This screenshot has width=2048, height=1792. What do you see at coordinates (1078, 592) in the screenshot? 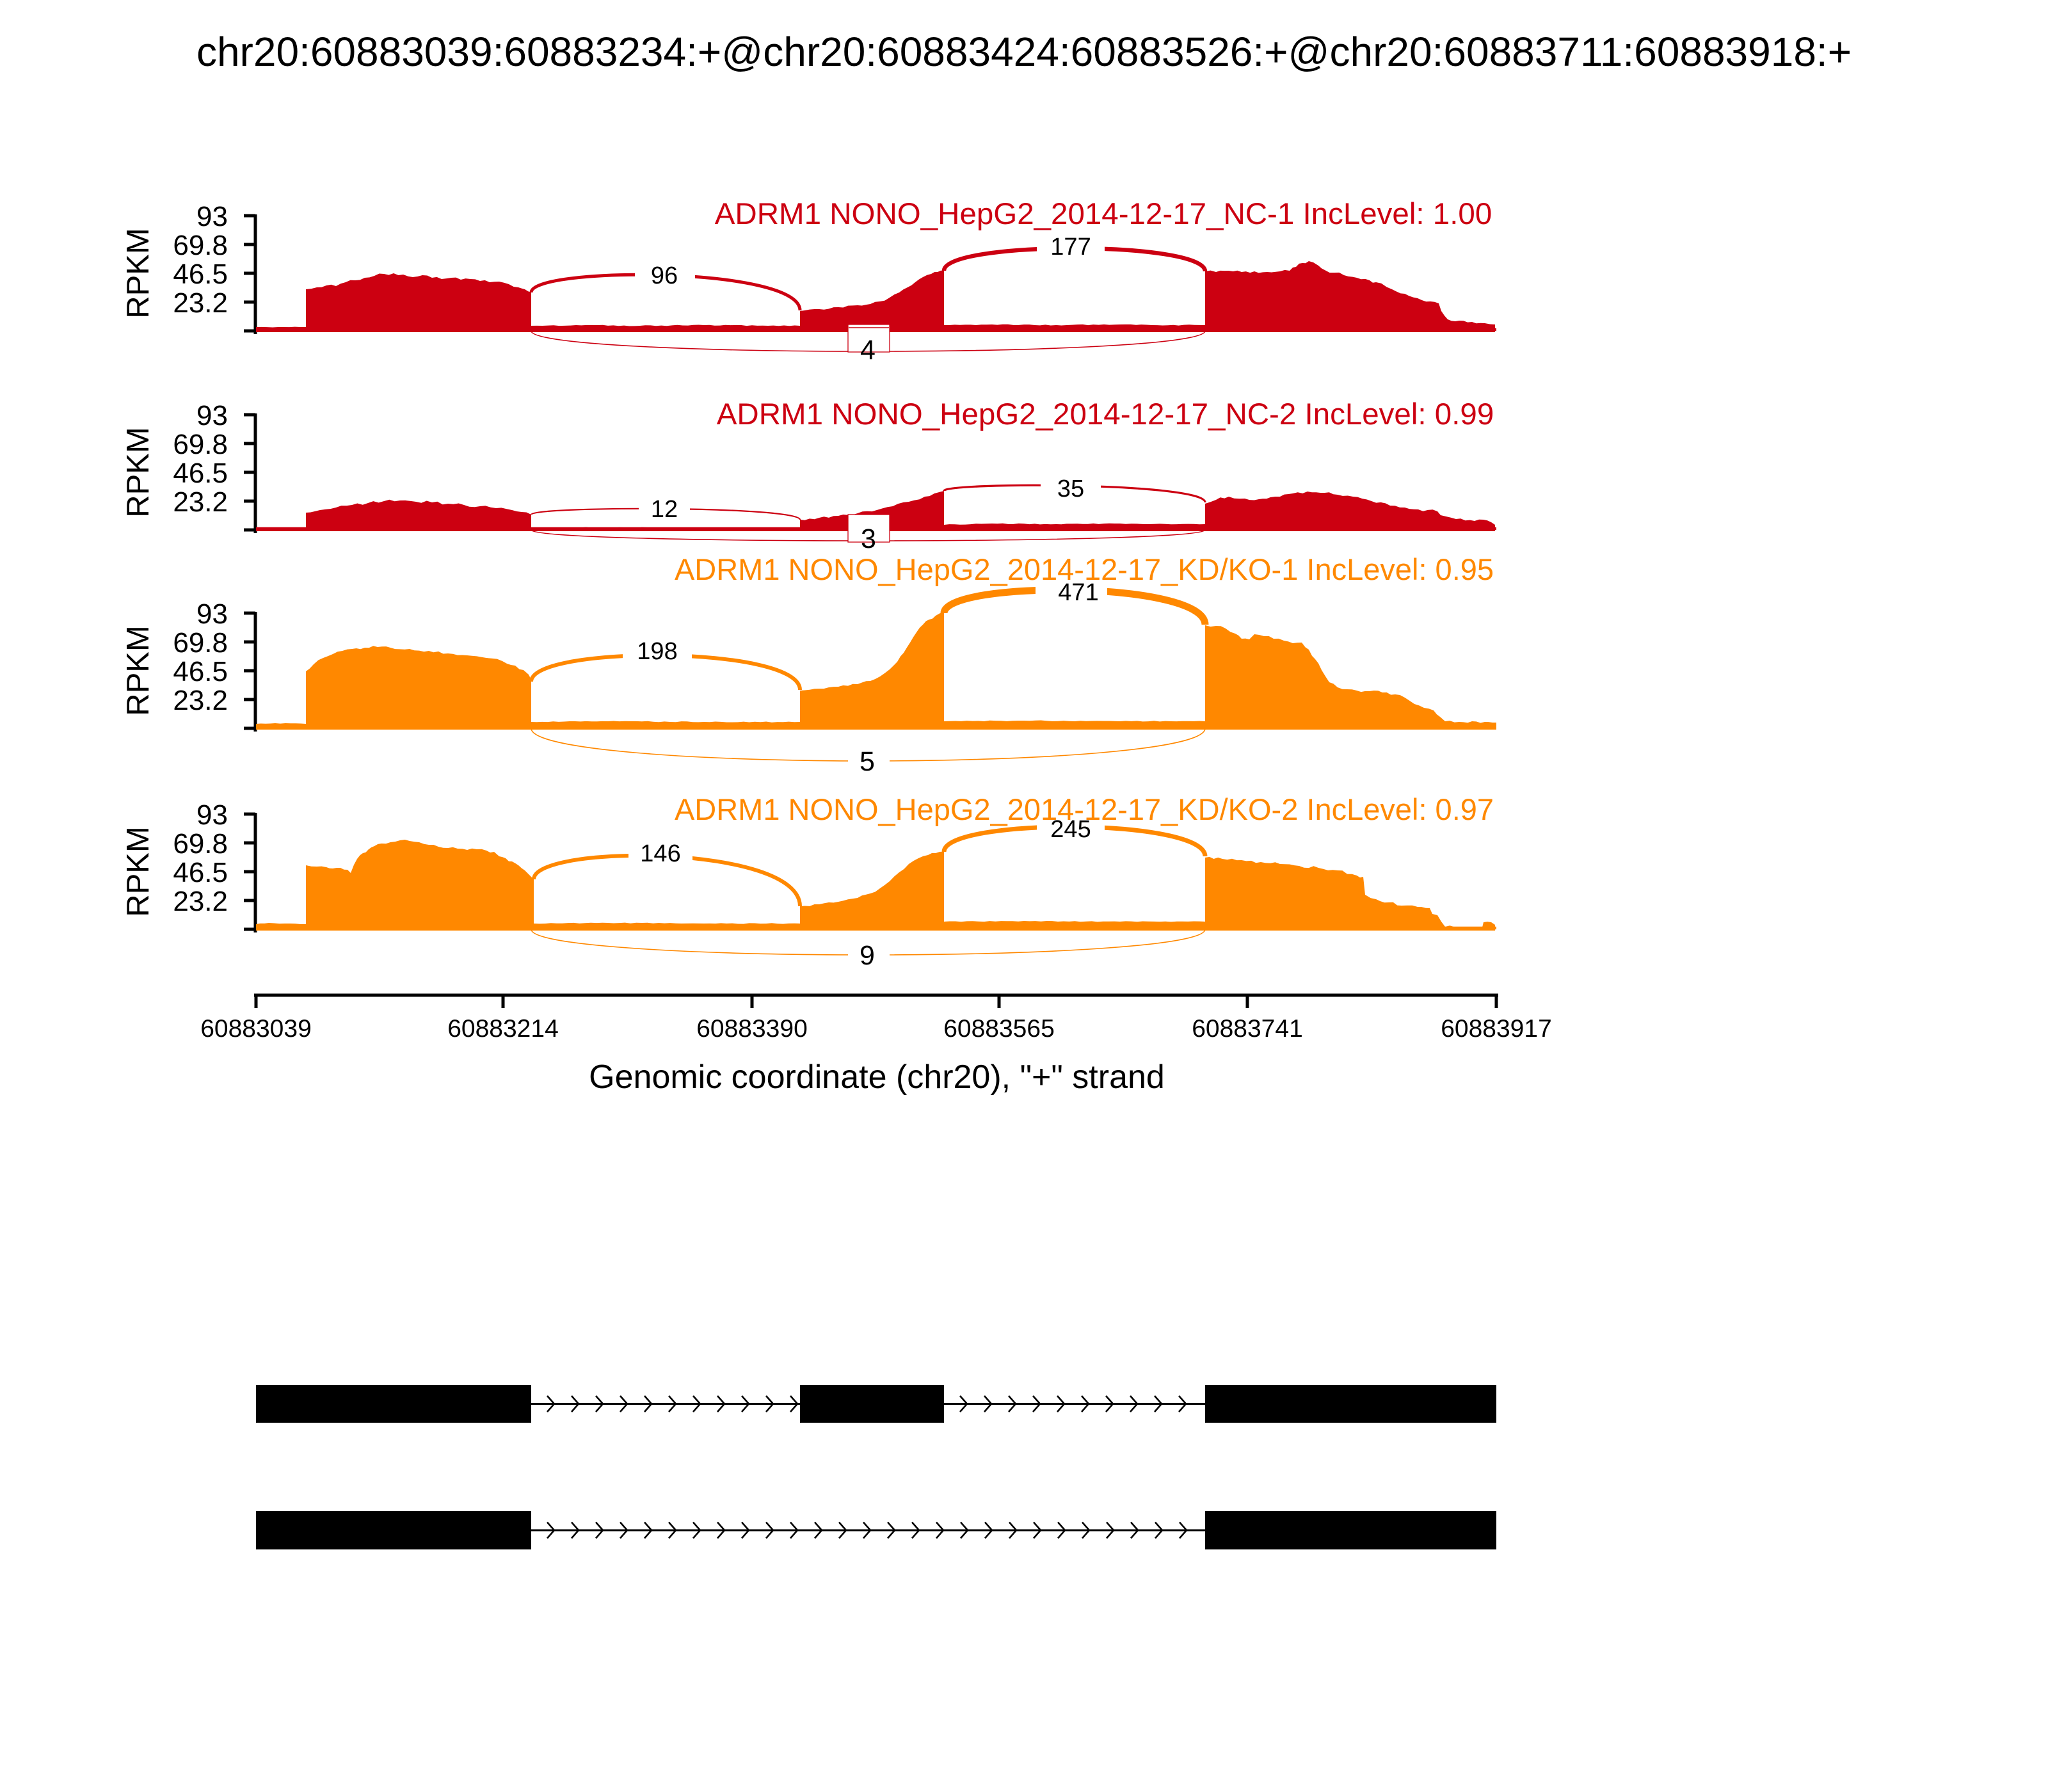
I see `svg-text: 471` at bounding box center [1078, 592].